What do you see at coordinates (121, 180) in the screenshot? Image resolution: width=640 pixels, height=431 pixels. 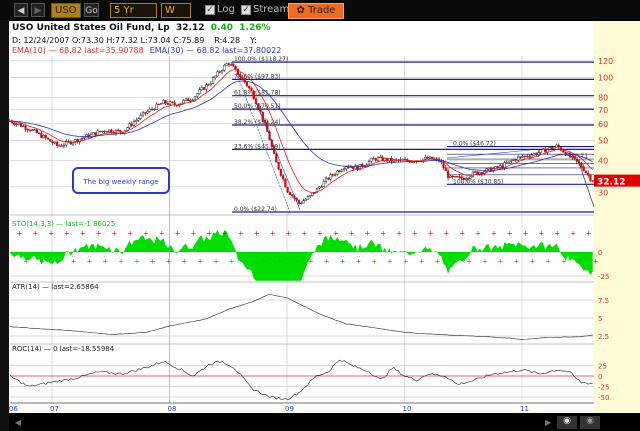 I see `annotation-box: The big weekly range` at bounding box center [121, 180].